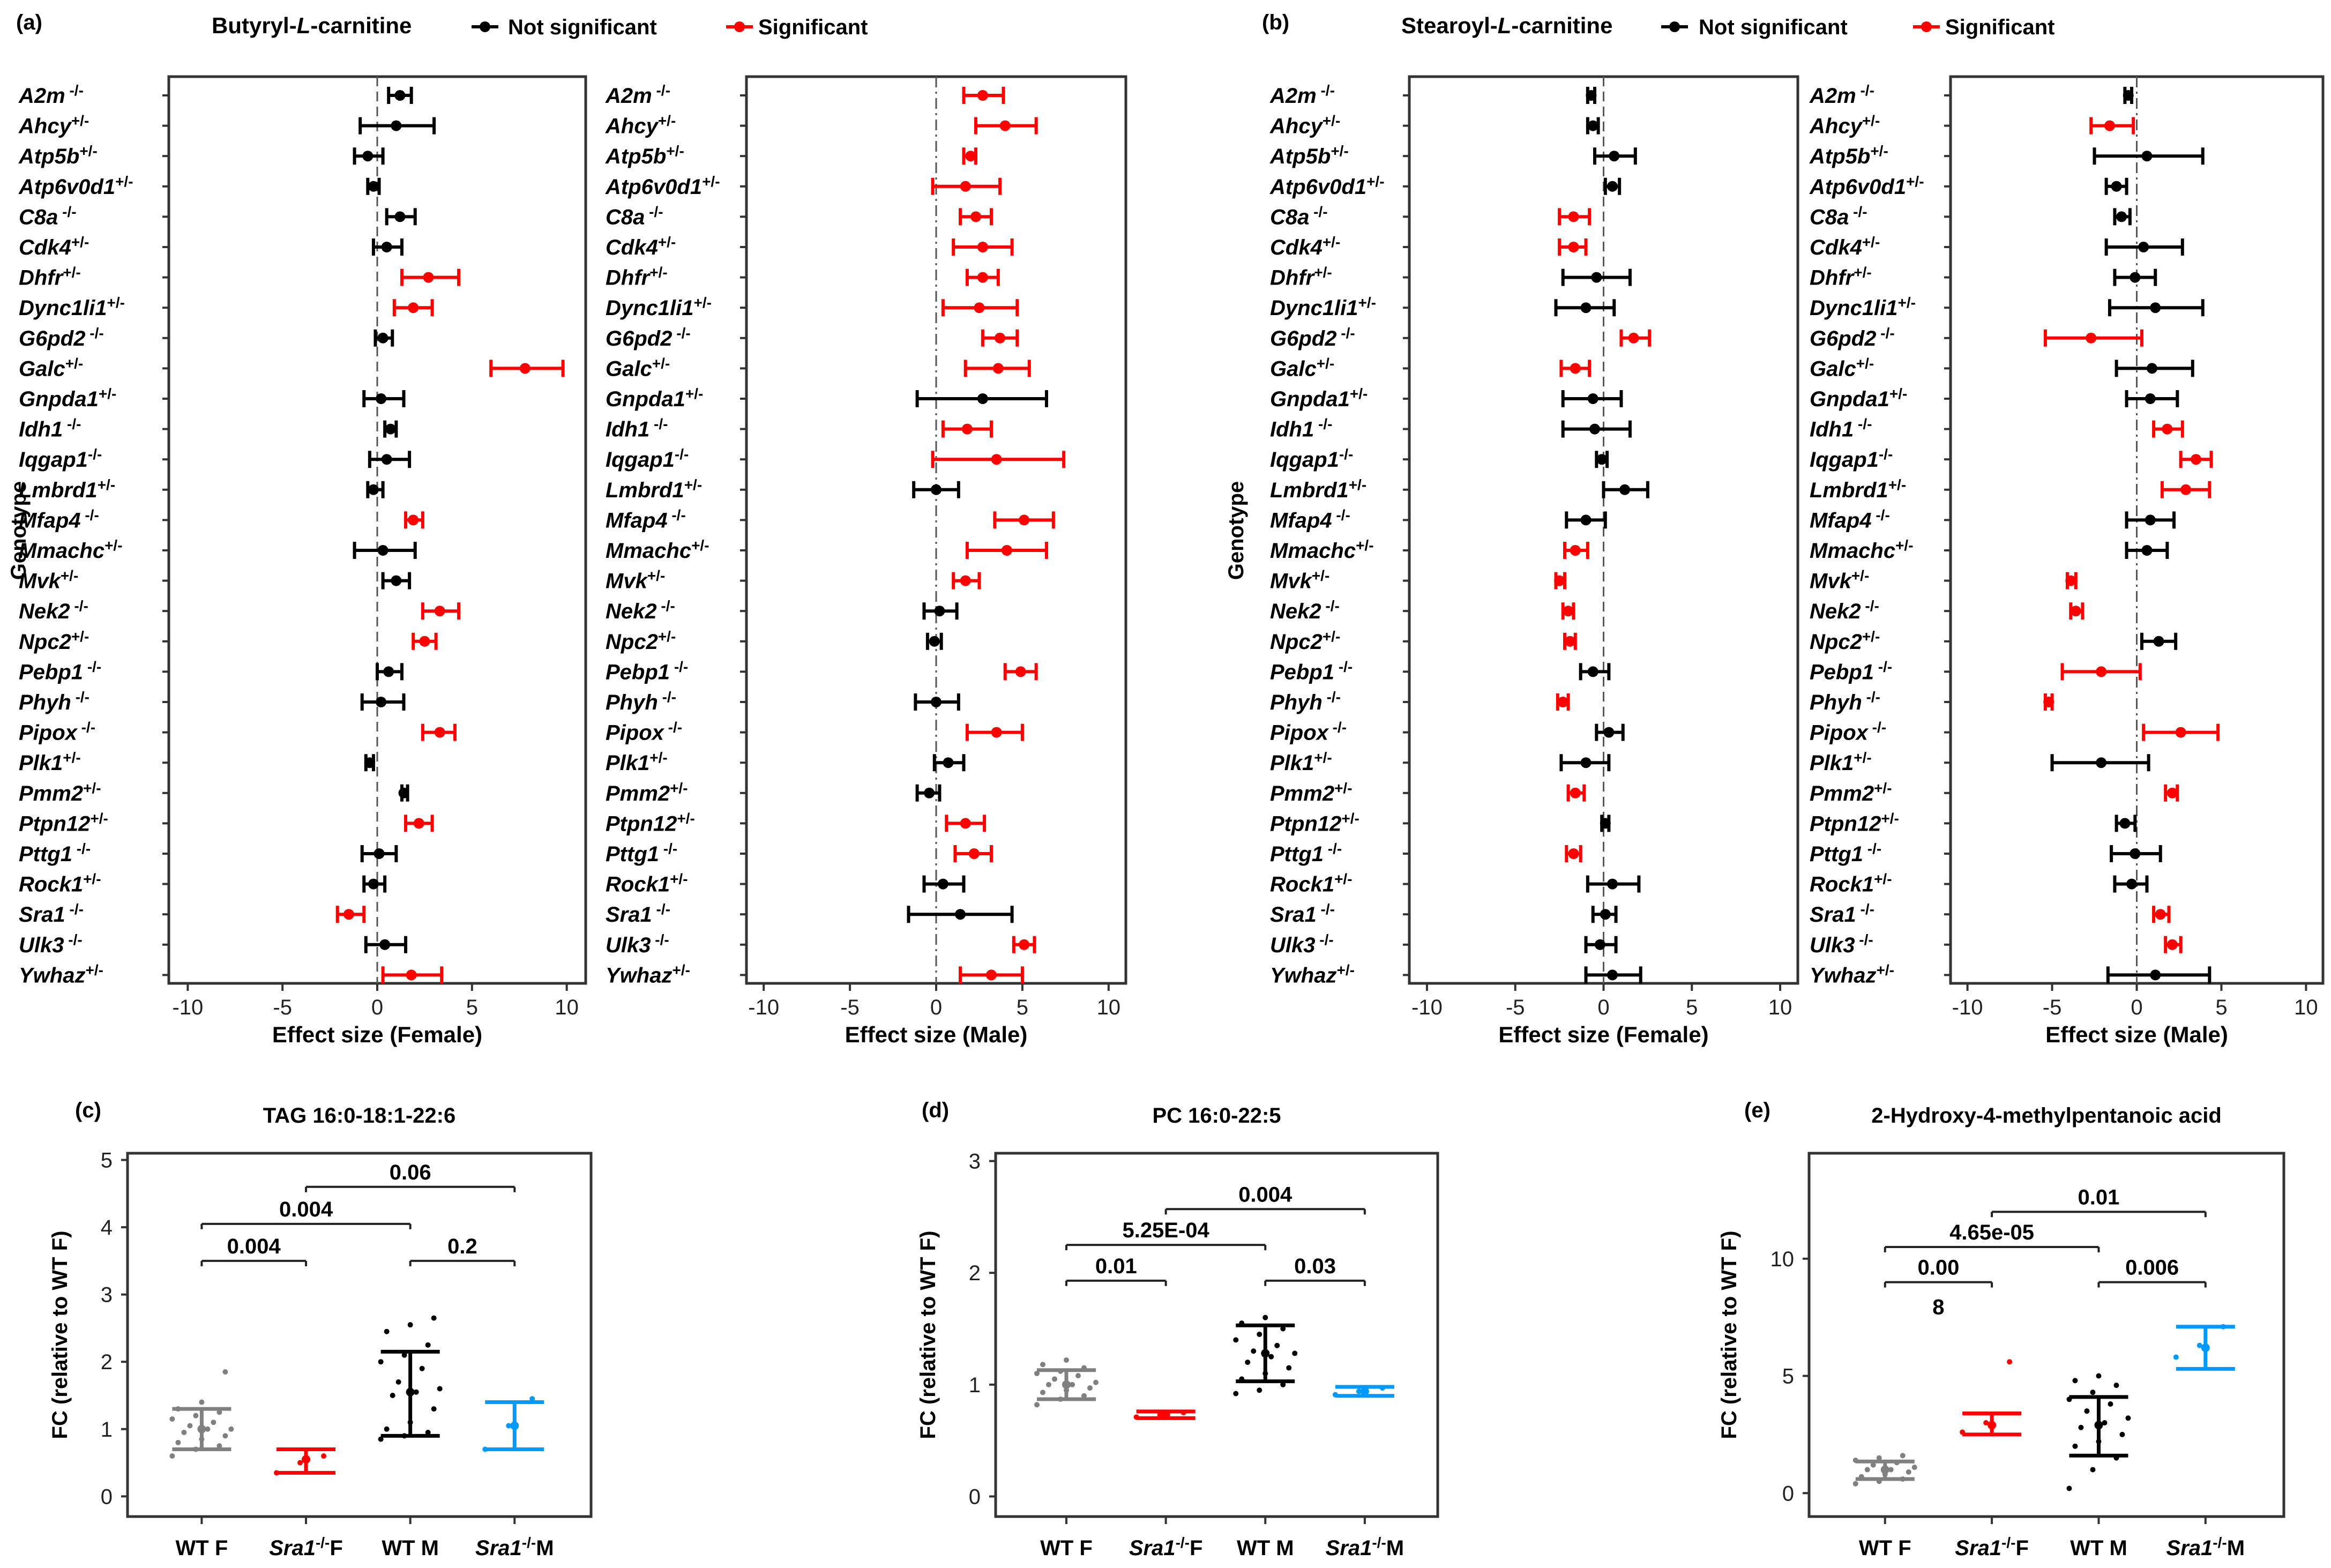  What do you see at coordinates (644, 732) in the screenshot?
I see `gene-label: Pipox -/-` at bounding box center [644, 732].